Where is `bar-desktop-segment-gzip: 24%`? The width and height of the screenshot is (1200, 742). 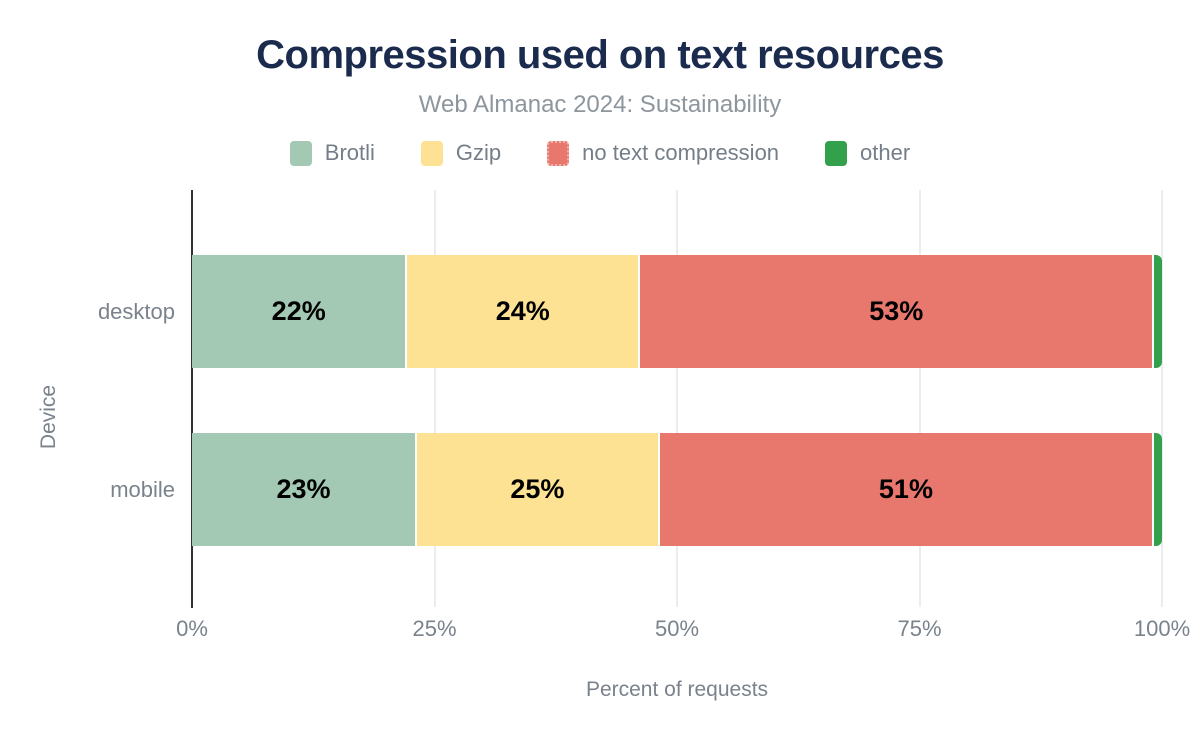 bar-desktop-segment-gzip: 24% is located at coordinates (522, 311).